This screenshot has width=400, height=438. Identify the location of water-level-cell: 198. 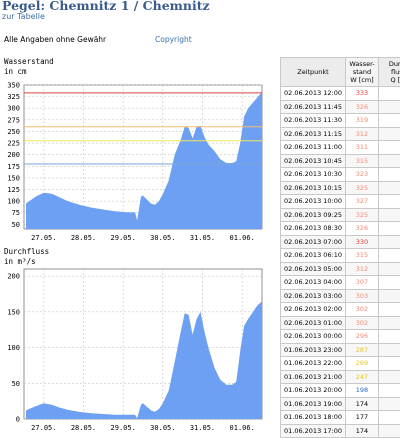
(362, 390).